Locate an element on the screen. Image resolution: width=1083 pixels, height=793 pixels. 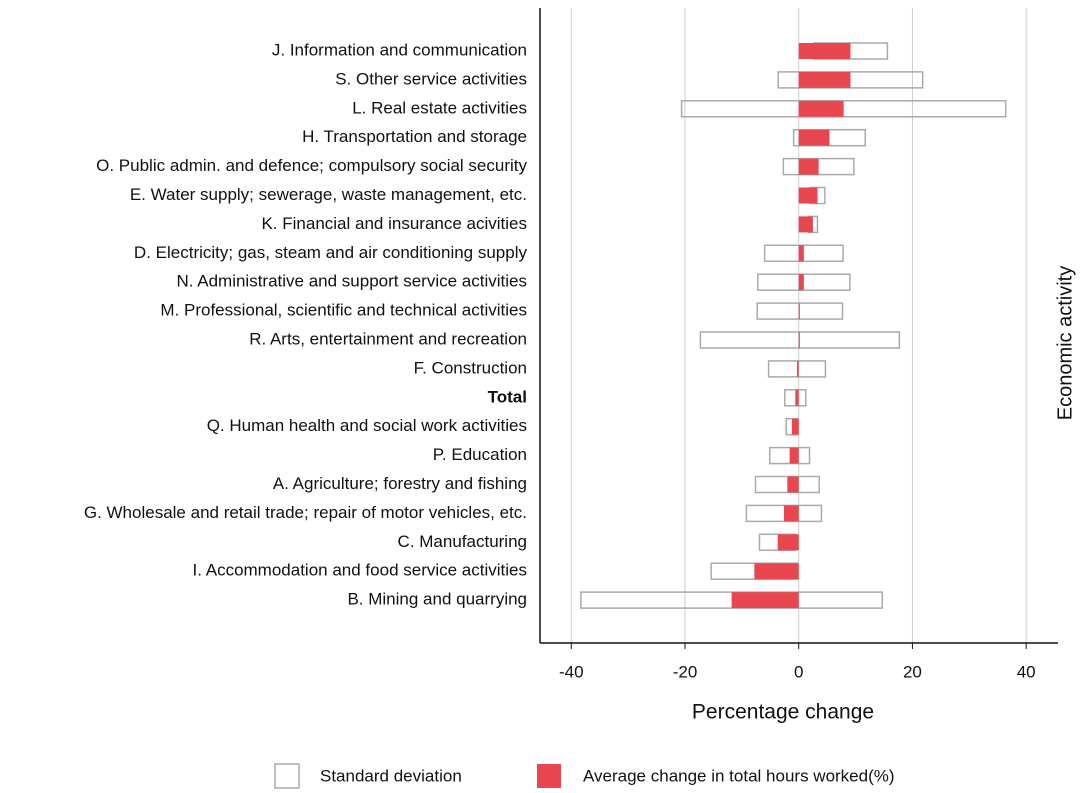
y-tick-label: F. Construction is located at coordinates (470, 367).